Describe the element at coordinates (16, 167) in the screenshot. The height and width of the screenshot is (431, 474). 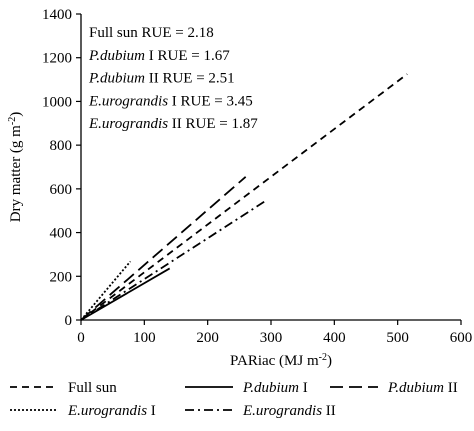
I see `y-axis-title: Dry matter (g m-2)` at that location.